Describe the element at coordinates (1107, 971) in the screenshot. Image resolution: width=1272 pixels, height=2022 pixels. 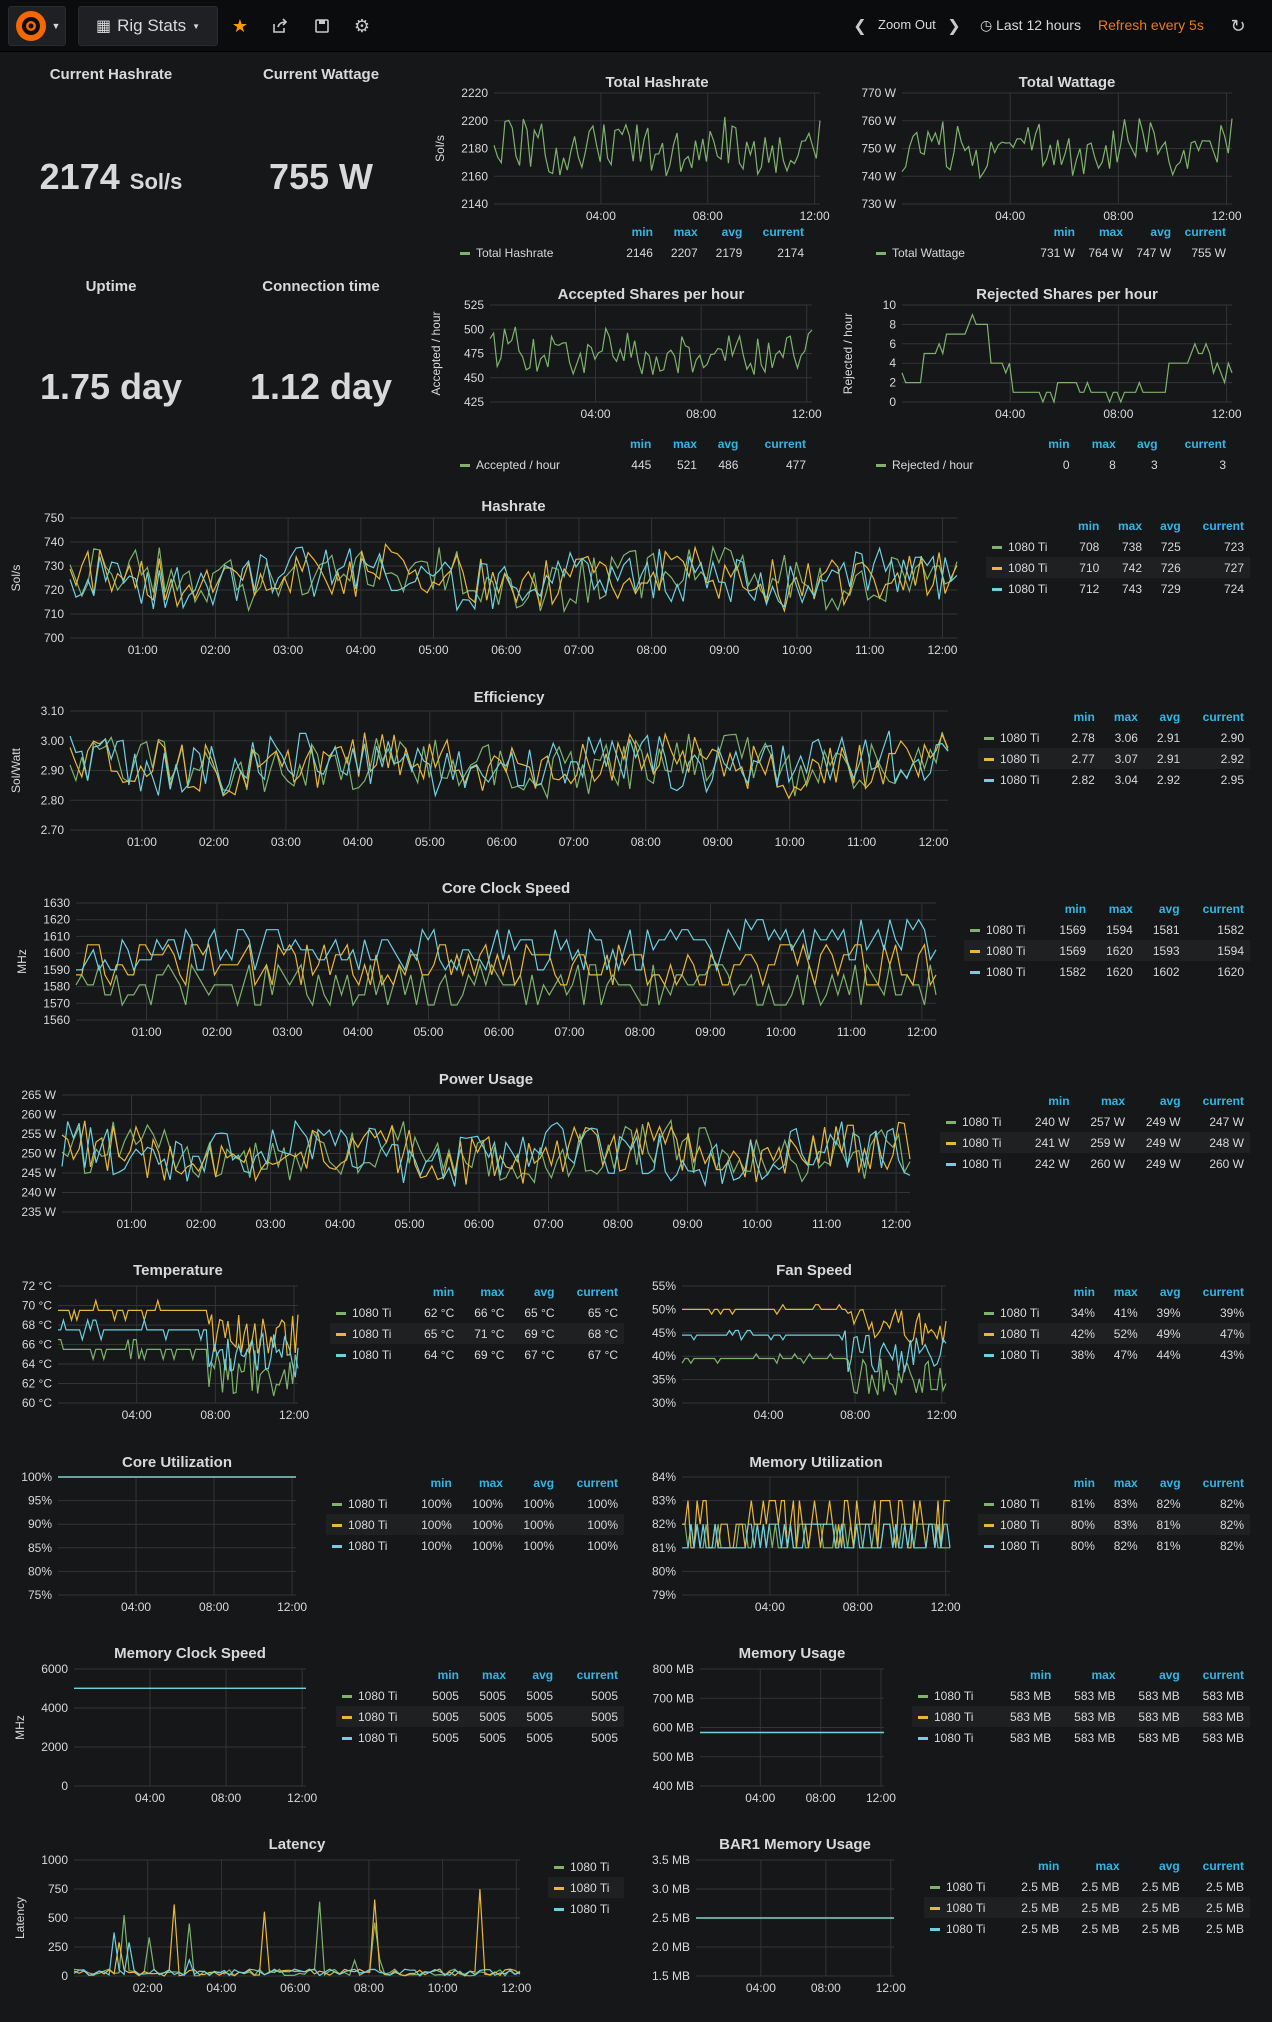
I see `legend-series-row: 1080 Ti 1582 1620 1602 1620` at that location.